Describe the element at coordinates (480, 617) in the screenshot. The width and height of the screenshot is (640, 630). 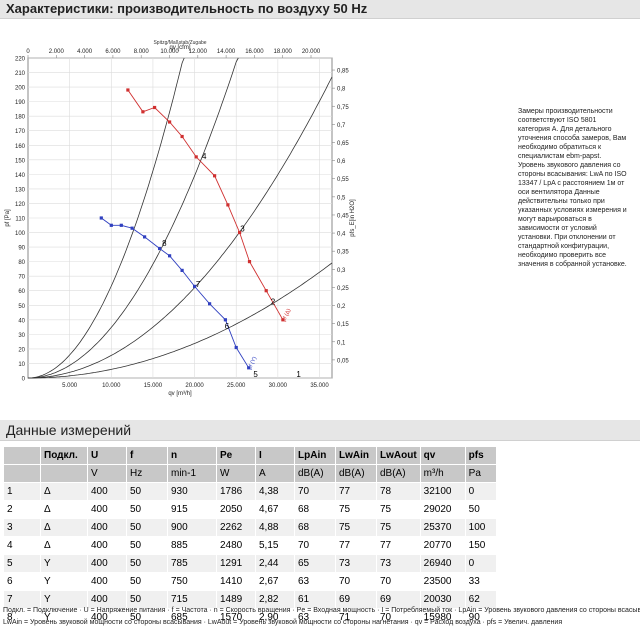
I see `table-cell: 90` at that location.